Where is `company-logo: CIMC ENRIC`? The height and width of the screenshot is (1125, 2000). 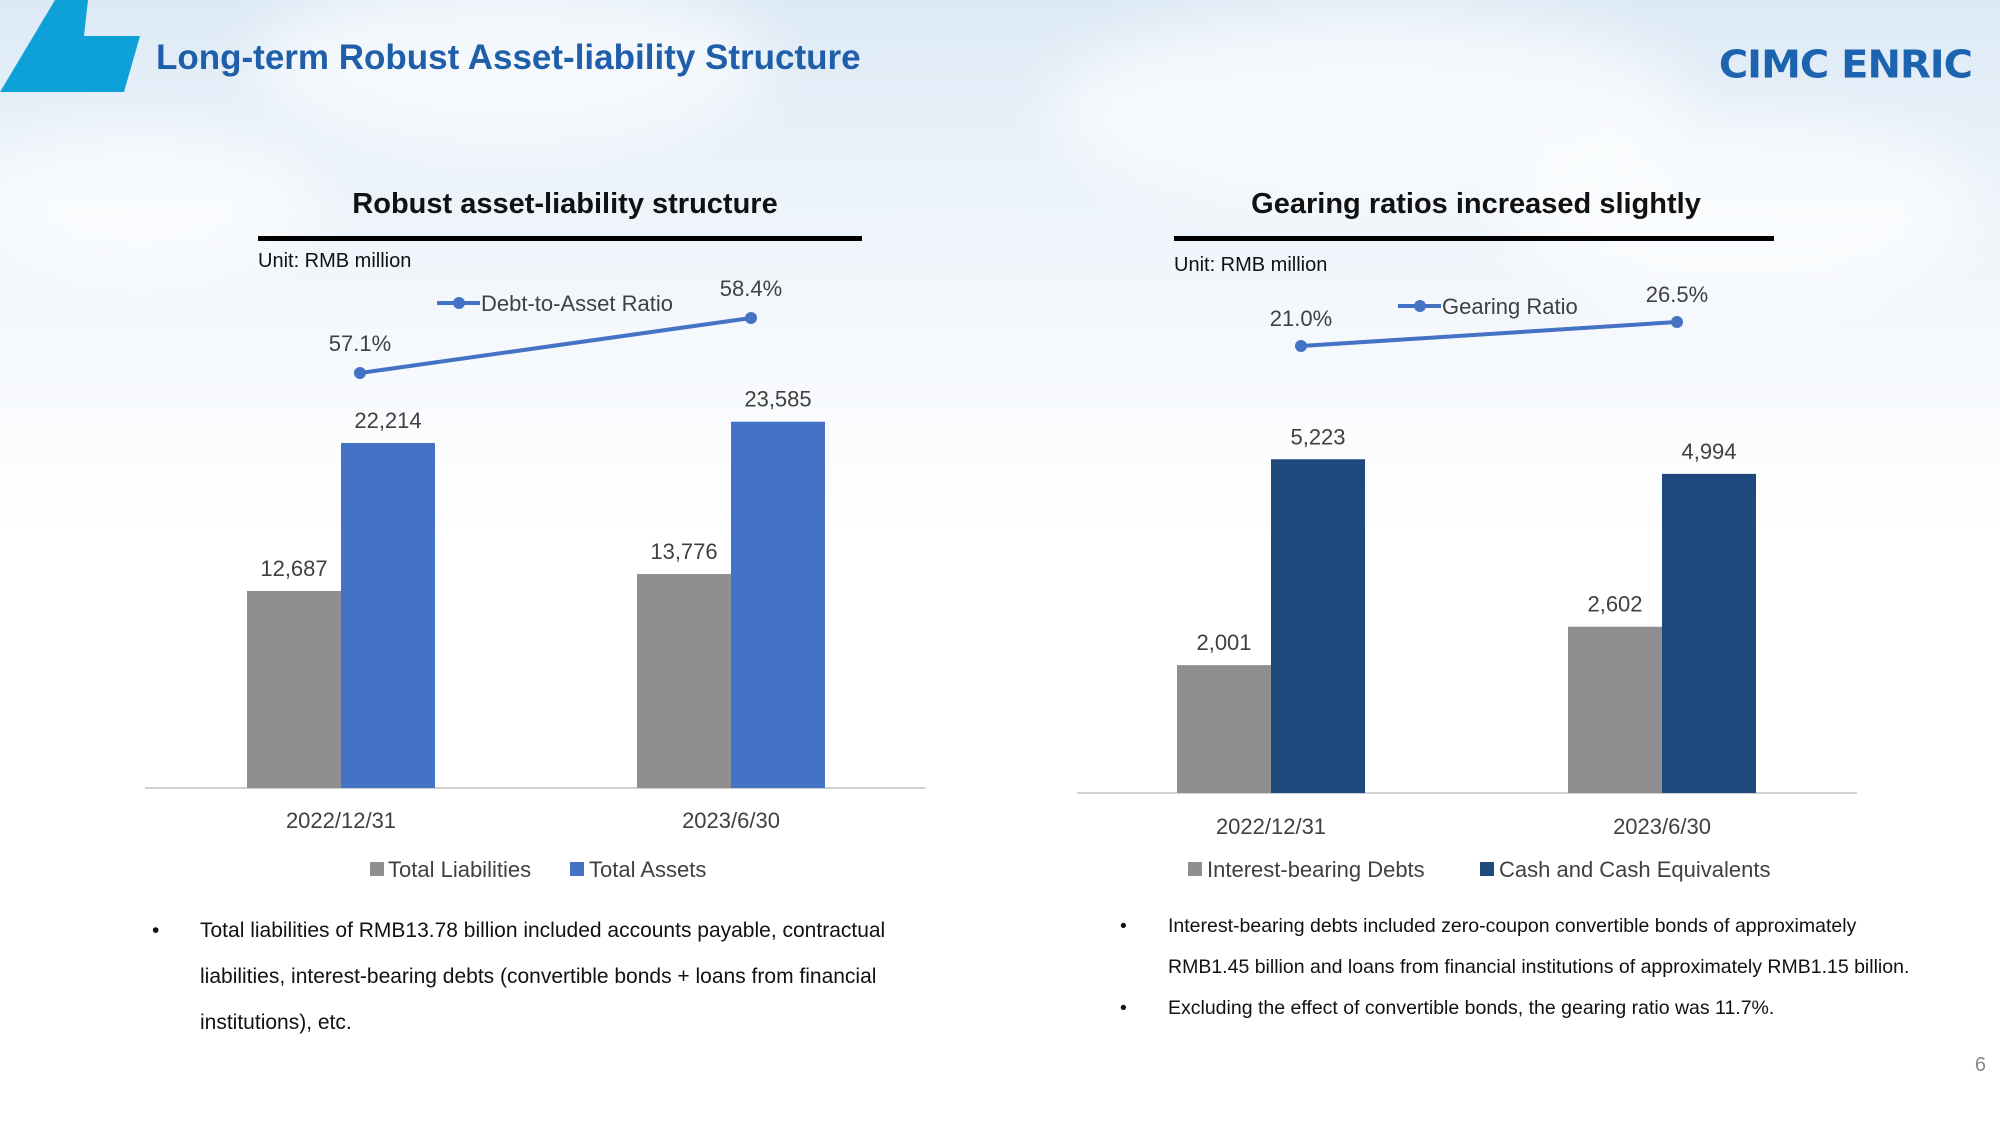
company-logo: CIMC ENRIC is located at coordinates (1845, 65).